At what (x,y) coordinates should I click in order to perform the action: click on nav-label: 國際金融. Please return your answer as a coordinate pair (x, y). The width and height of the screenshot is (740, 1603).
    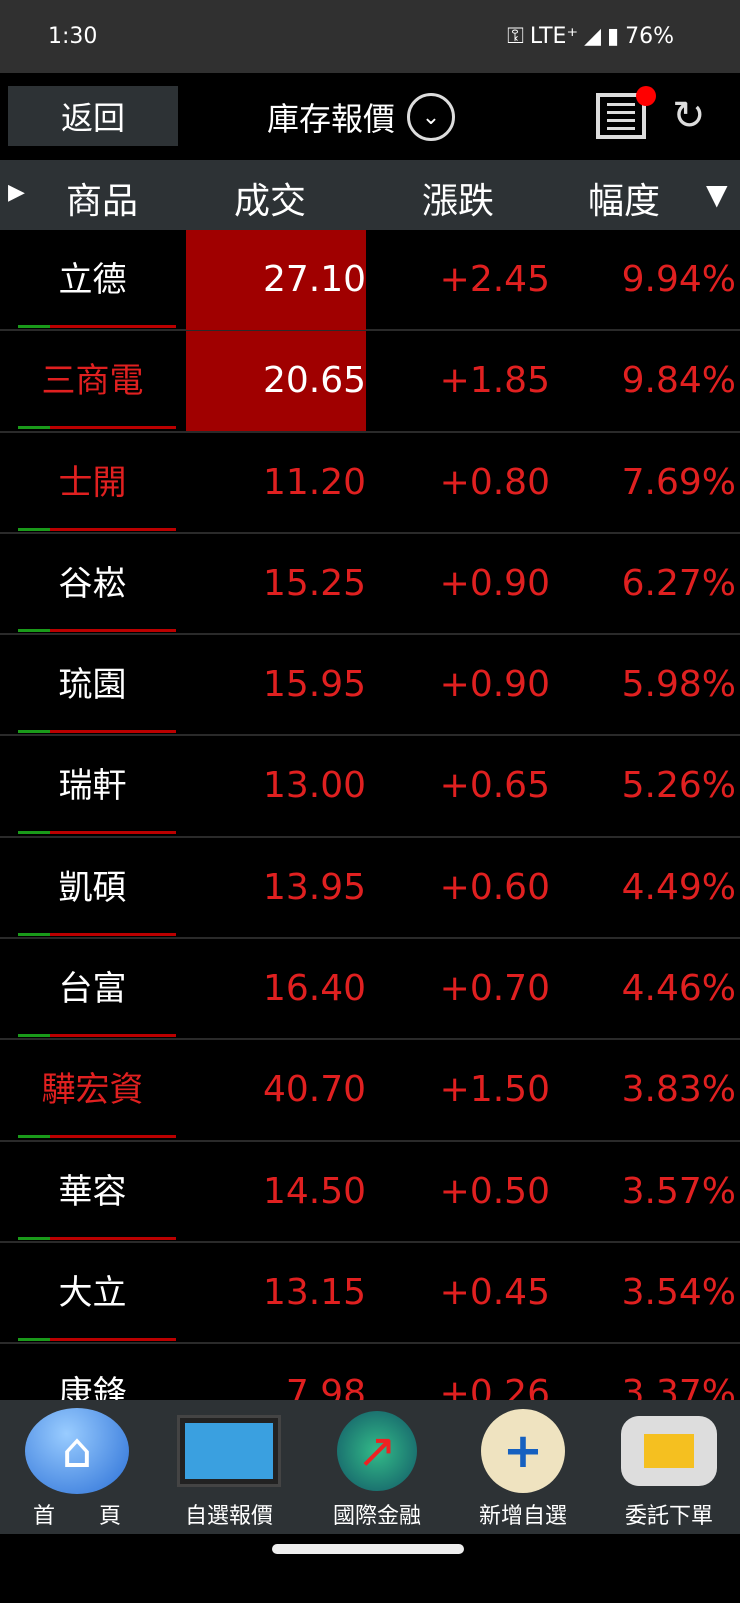
    Looking at the image, I should click on (376, 1516).